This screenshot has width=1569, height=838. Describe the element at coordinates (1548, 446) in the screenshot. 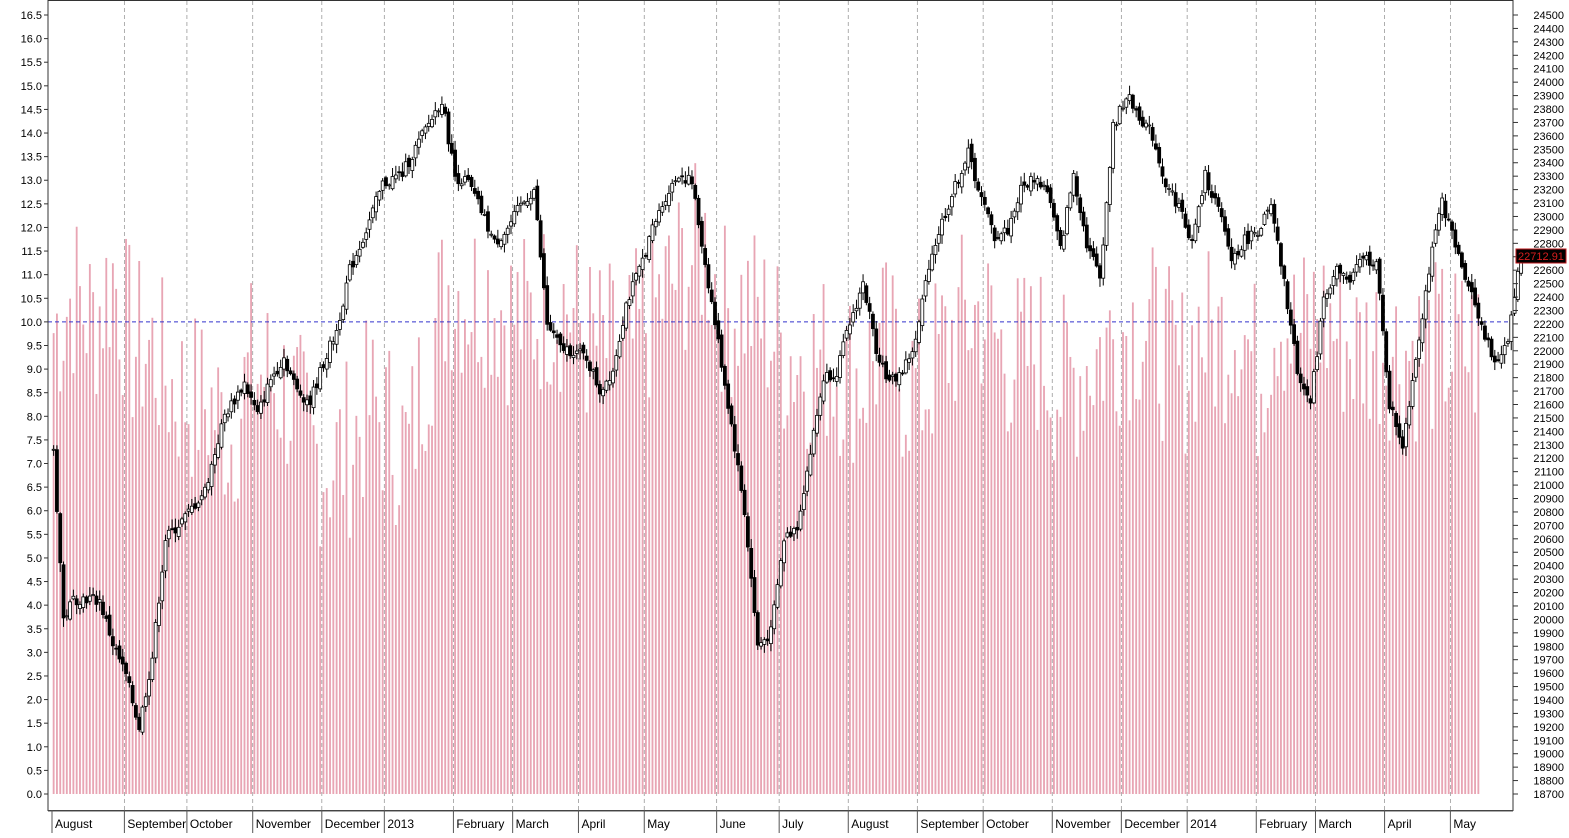

I see `right-tick-label: 21300` at that location.